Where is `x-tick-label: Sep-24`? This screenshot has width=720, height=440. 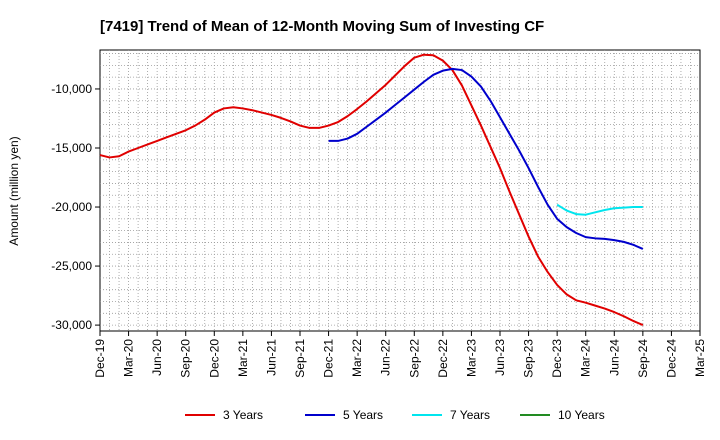
x-tick-label: Sep-24 is located at coordinates (643, 358).